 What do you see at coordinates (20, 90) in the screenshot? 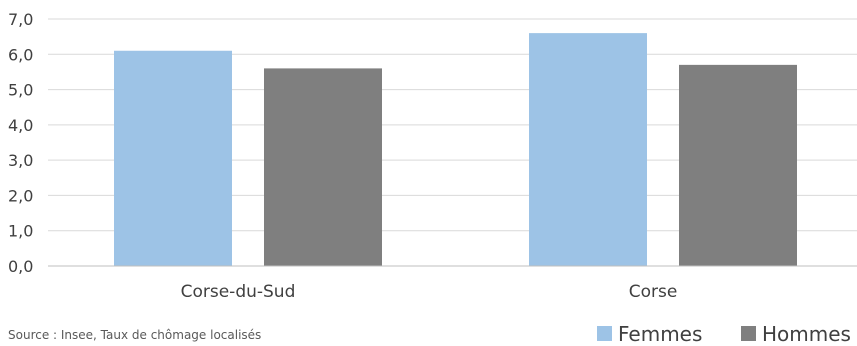
I see `y-tick-label: 5,0` at bounding box center [20, 90].